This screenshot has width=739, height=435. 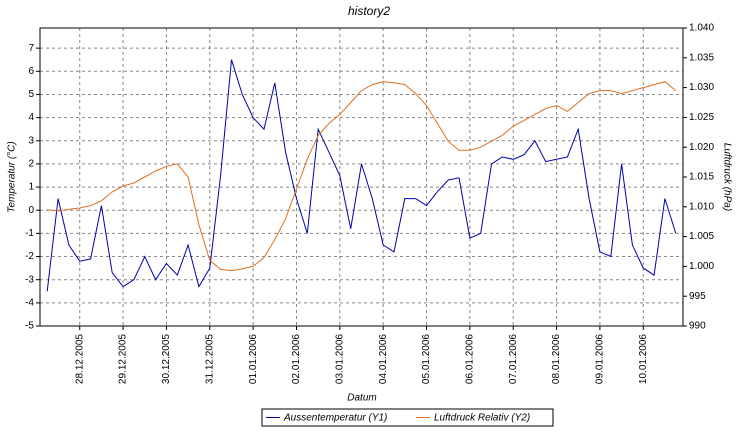 What do you see at coordinates (383, 359) in the screenshot?
I see `x-tick-label: 04.01.2006` at bounding box center [383, 359].